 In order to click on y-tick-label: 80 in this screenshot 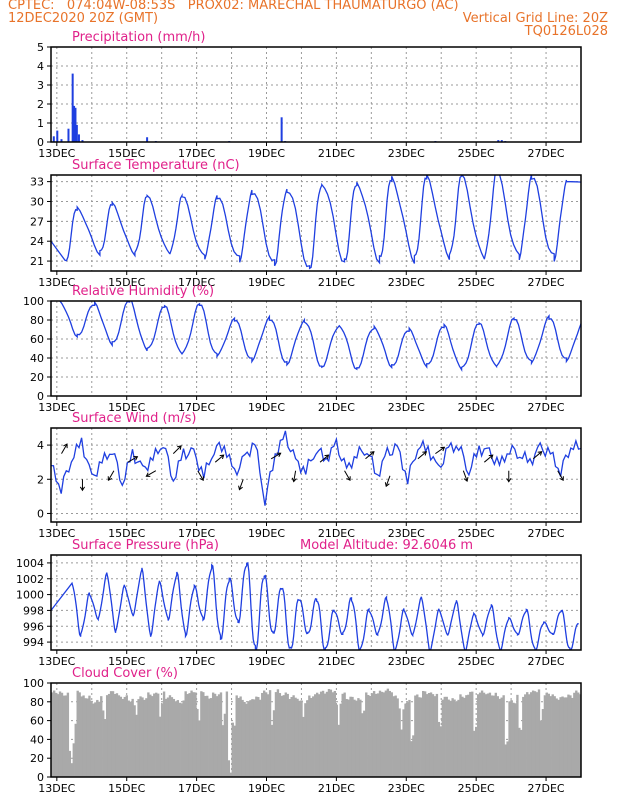, I will do `click(37, 320)`.